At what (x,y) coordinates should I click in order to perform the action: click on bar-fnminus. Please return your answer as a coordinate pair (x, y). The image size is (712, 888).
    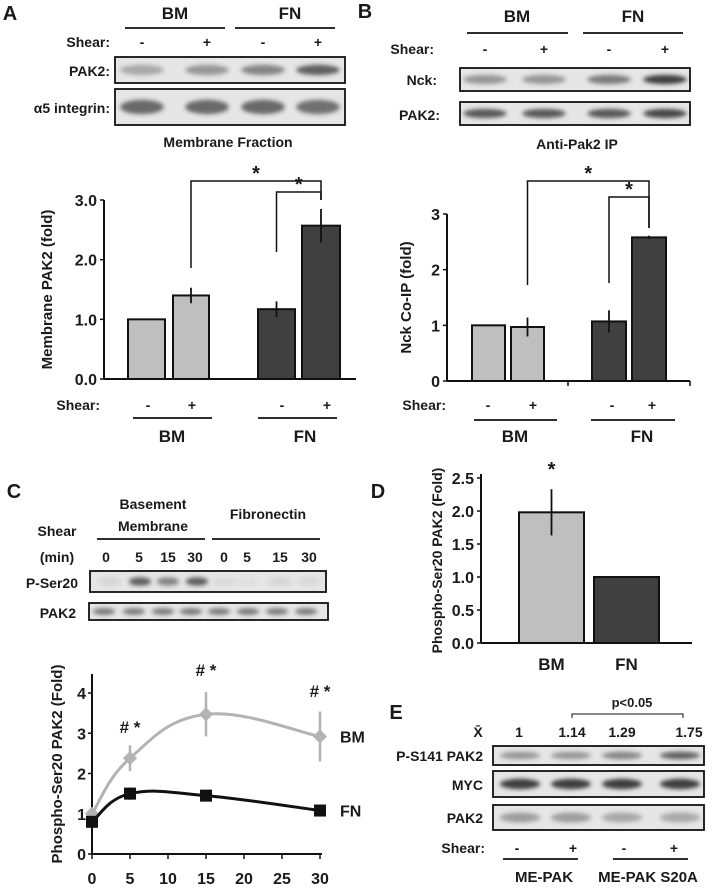
    Looking at the image, I should click on (276, 344).